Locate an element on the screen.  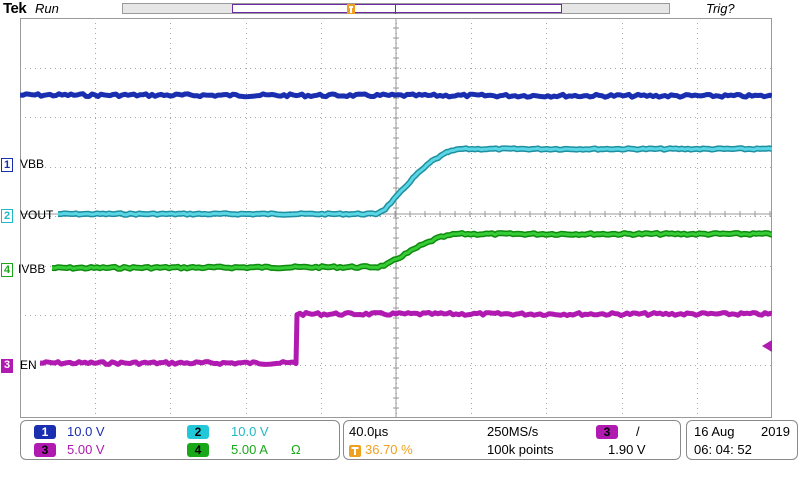
ch3-scale: 5.00 V is located at coordinates (86, 449).